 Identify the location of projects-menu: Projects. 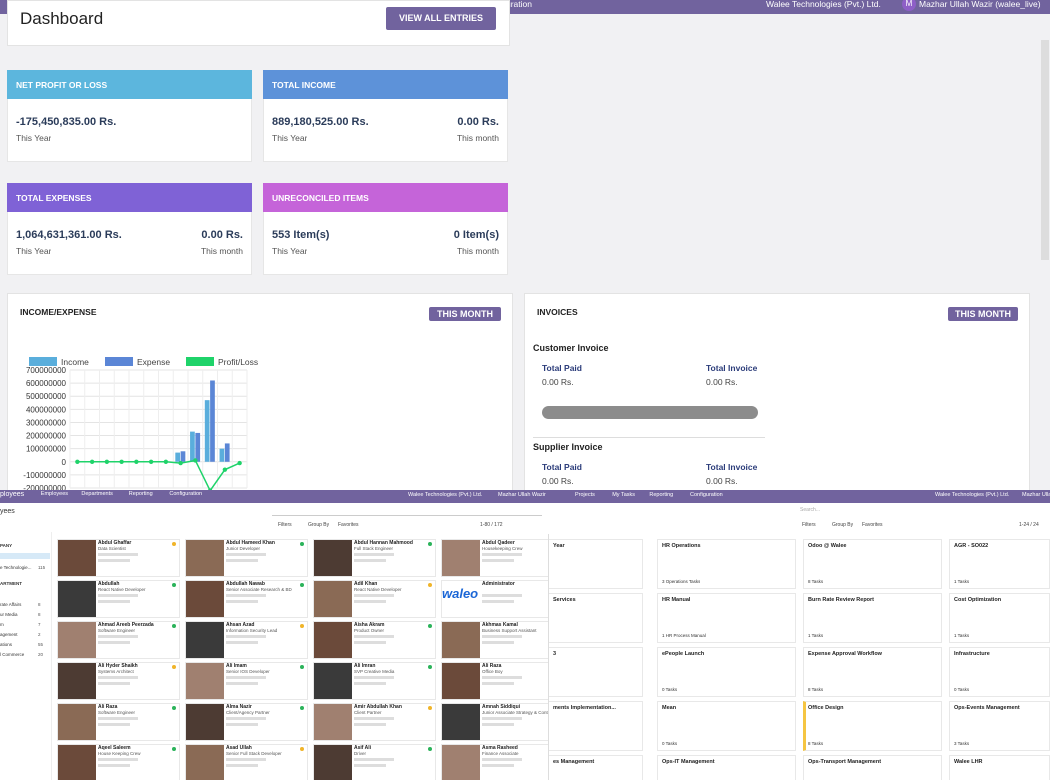
(585, 495).